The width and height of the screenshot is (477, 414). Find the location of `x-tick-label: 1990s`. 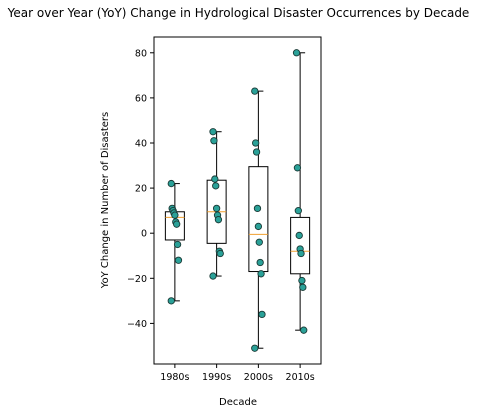

x-tick-label: 1990s is located at coordinates (216, 377).